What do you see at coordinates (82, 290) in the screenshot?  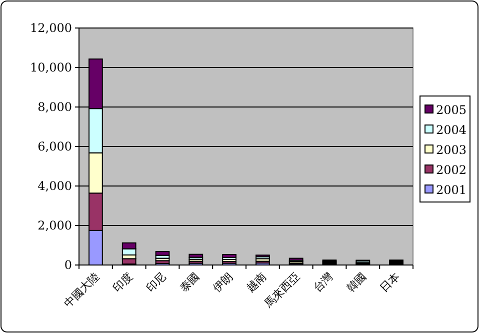 I see `x-tick-label: 中國大陸` at bounding box center [82, 290].